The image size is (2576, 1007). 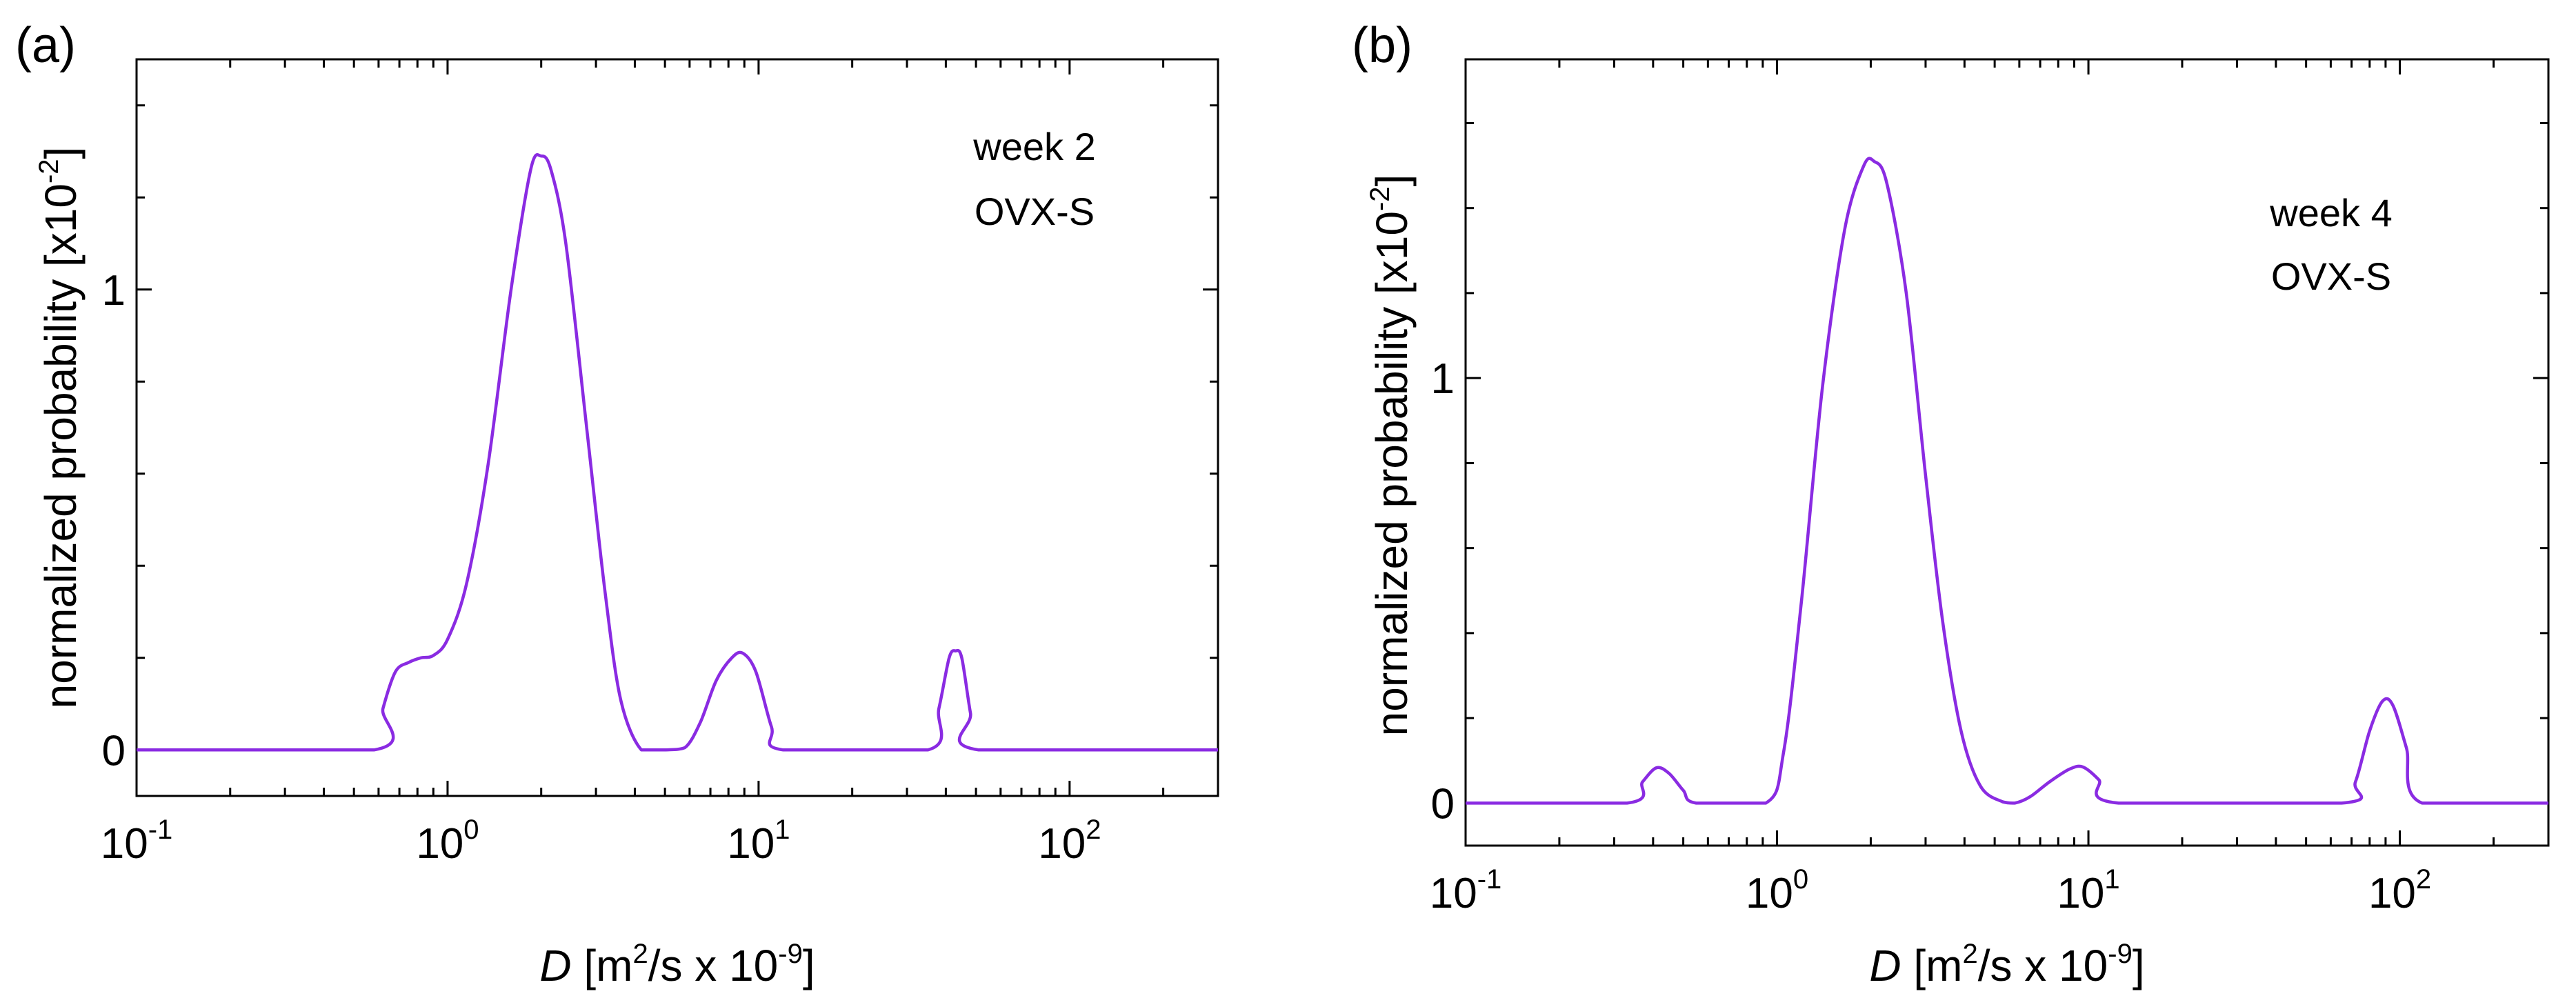 What do you see at coordinates (1382, 45) in the screenshot?
I see `panel-label: (b)` at bounding box center [1382, 45].